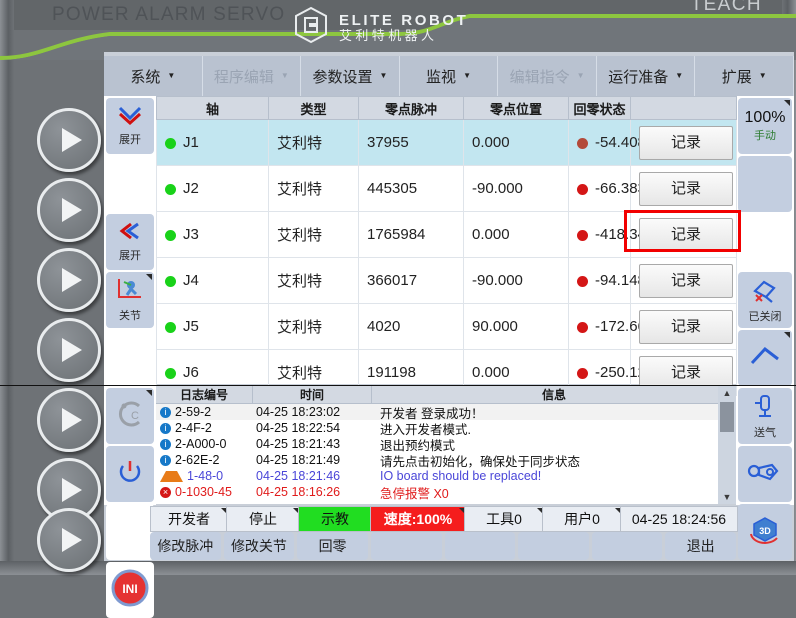 The height and width of the screenshot is (618, 796). What do you see at coordinates (765, 358) in the screenshot?
I see `right-tool-tool` at bounding box center [765, 358].